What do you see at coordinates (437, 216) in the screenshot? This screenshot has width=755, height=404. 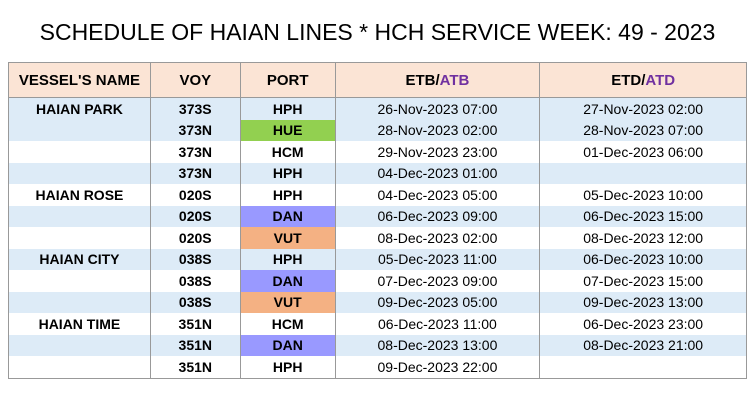 I see `cell-text: 06-Dec-2023 09:00` at bounding box center [437, 216].